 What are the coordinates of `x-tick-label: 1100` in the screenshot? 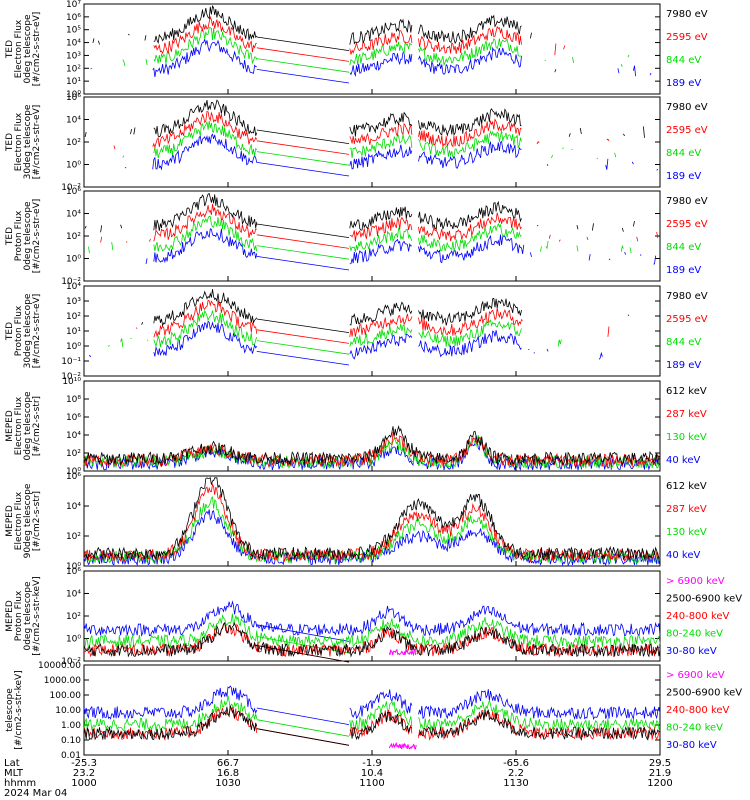 It's located at (371, 783).